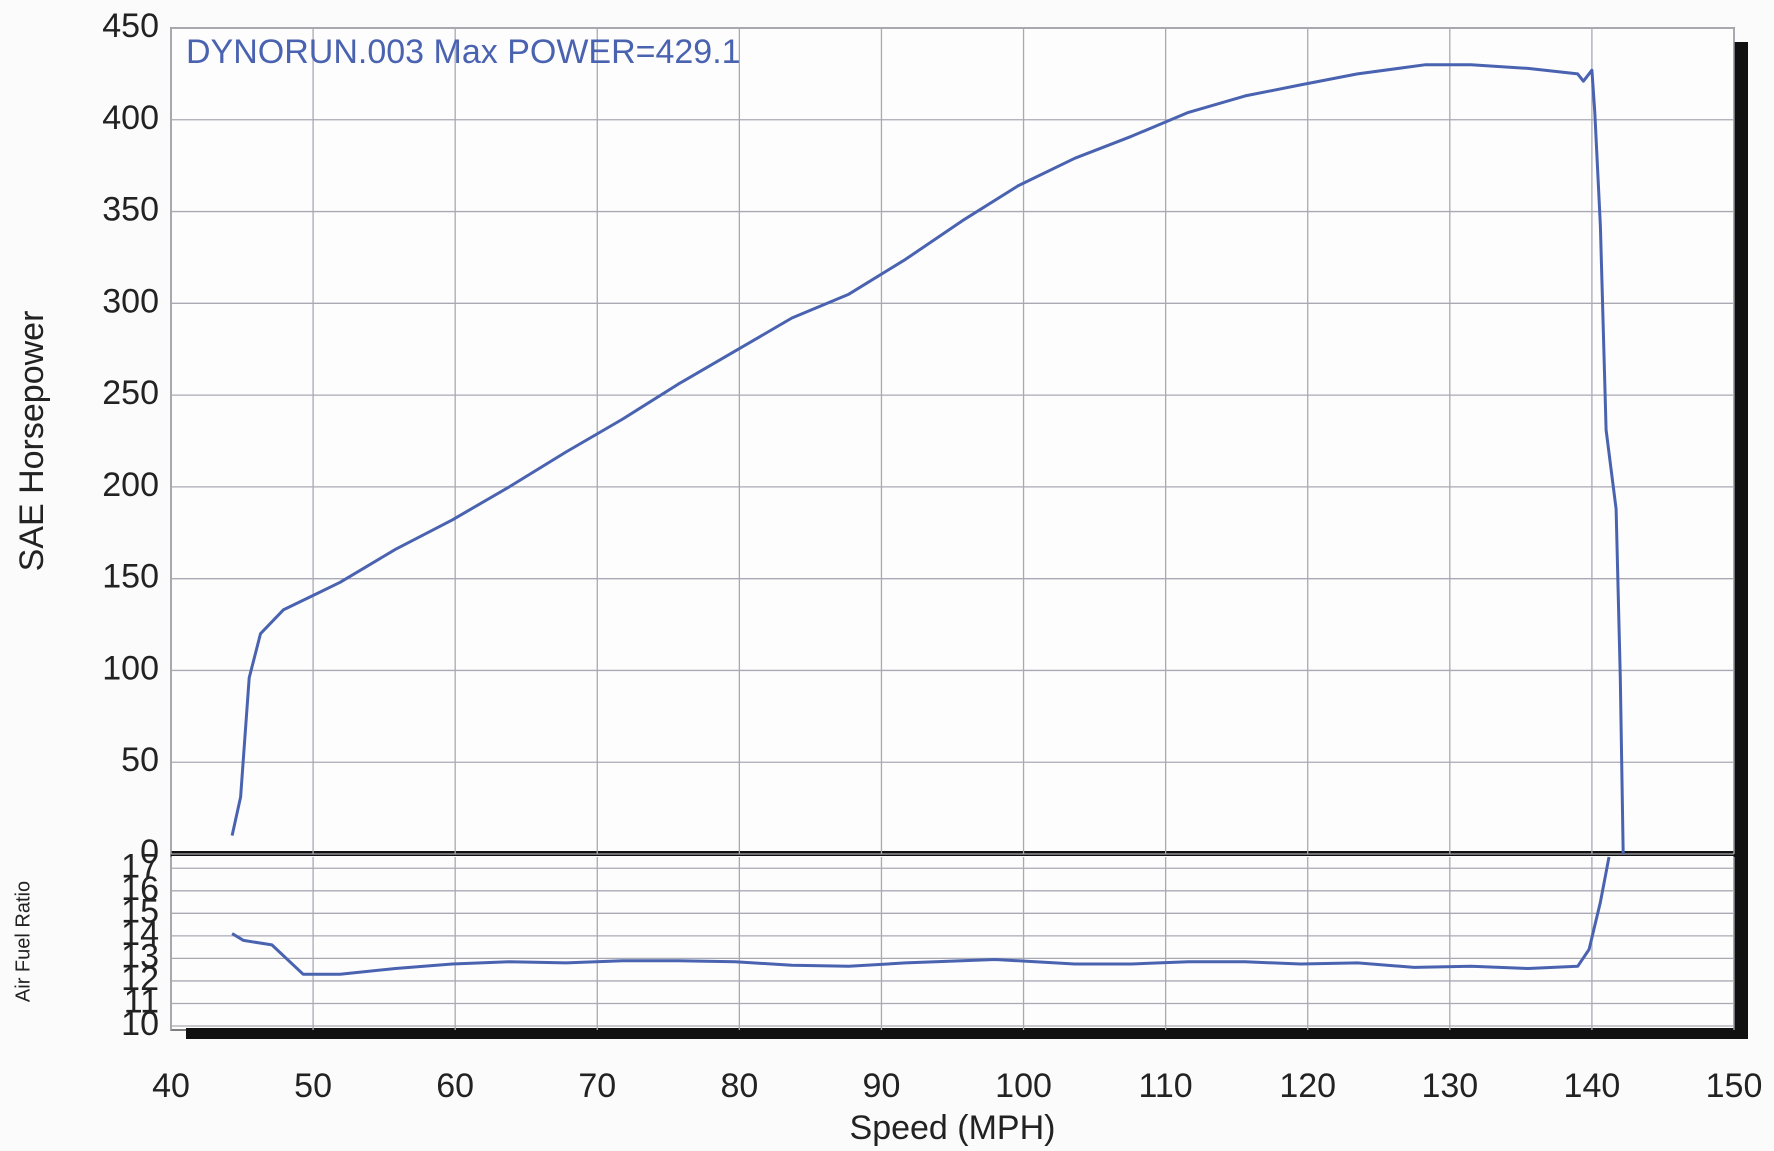  What do you see at coordinates (140, 934) in the screenshot?
I see `y-tick-label: 14` at bounding box center [140, 934].